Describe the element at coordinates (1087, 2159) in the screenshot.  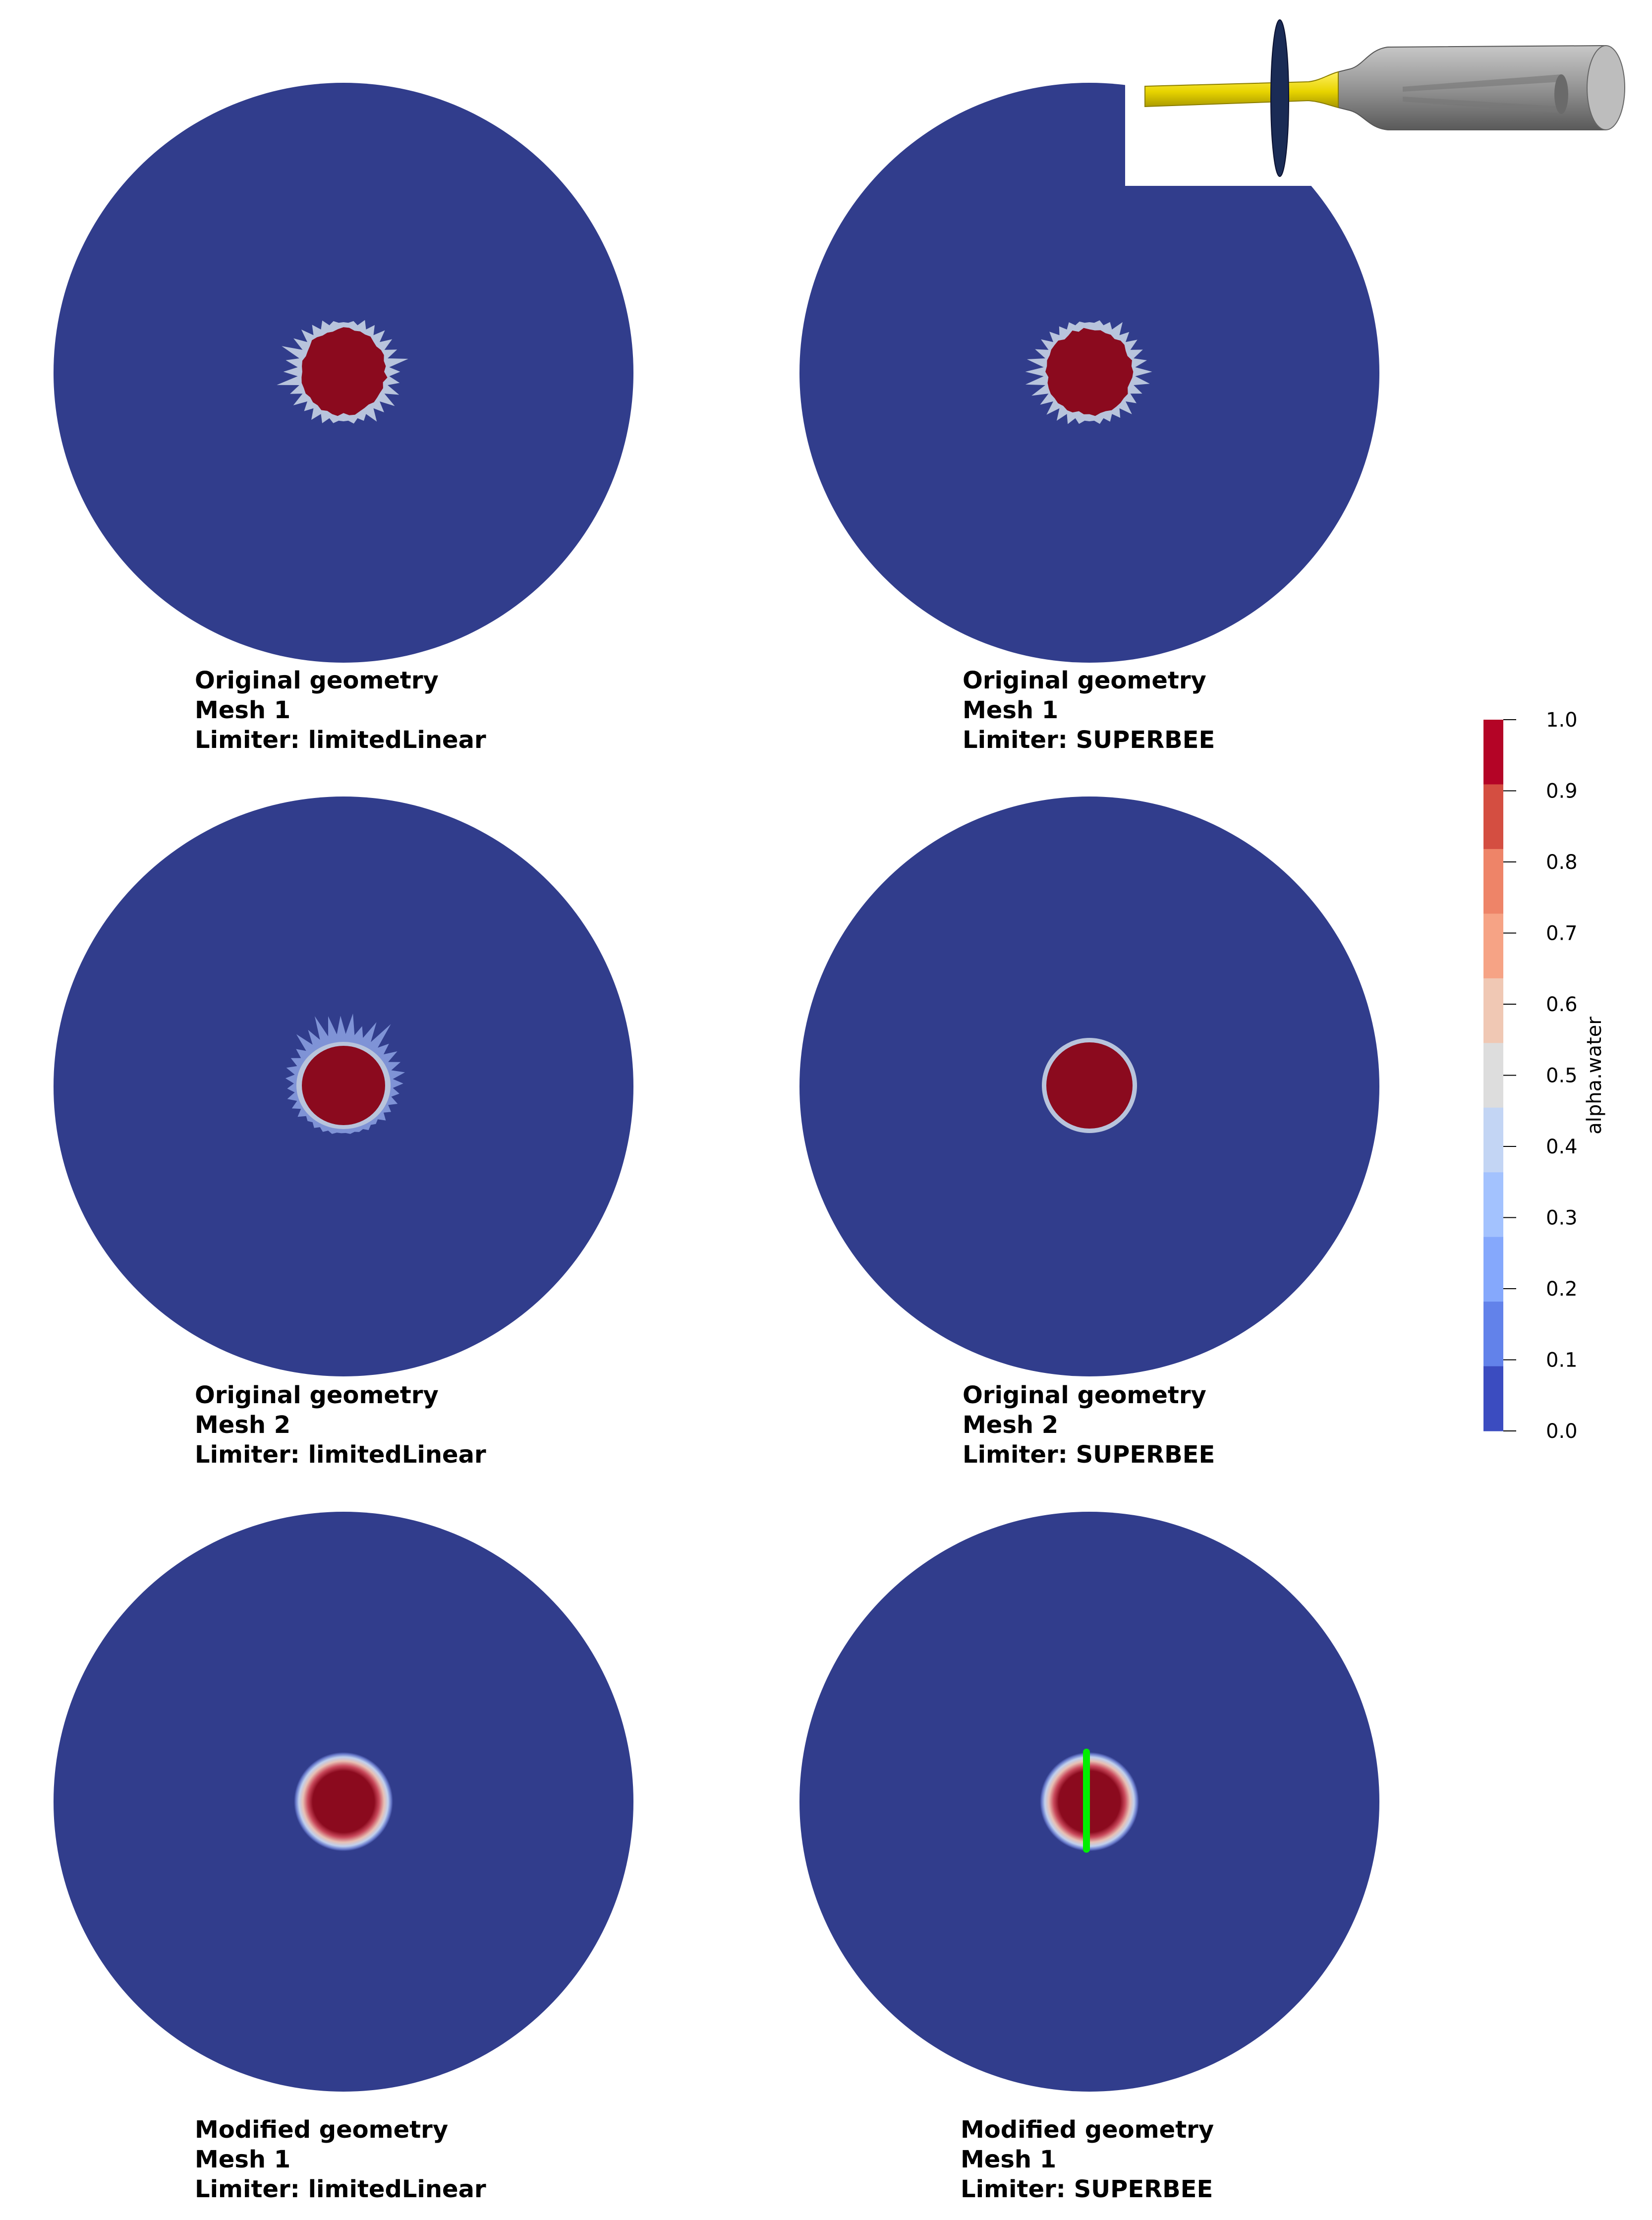
I see `panel-caption-6: Modified geometry Mesh 1 Limiter: SUPERBEE` at that location.